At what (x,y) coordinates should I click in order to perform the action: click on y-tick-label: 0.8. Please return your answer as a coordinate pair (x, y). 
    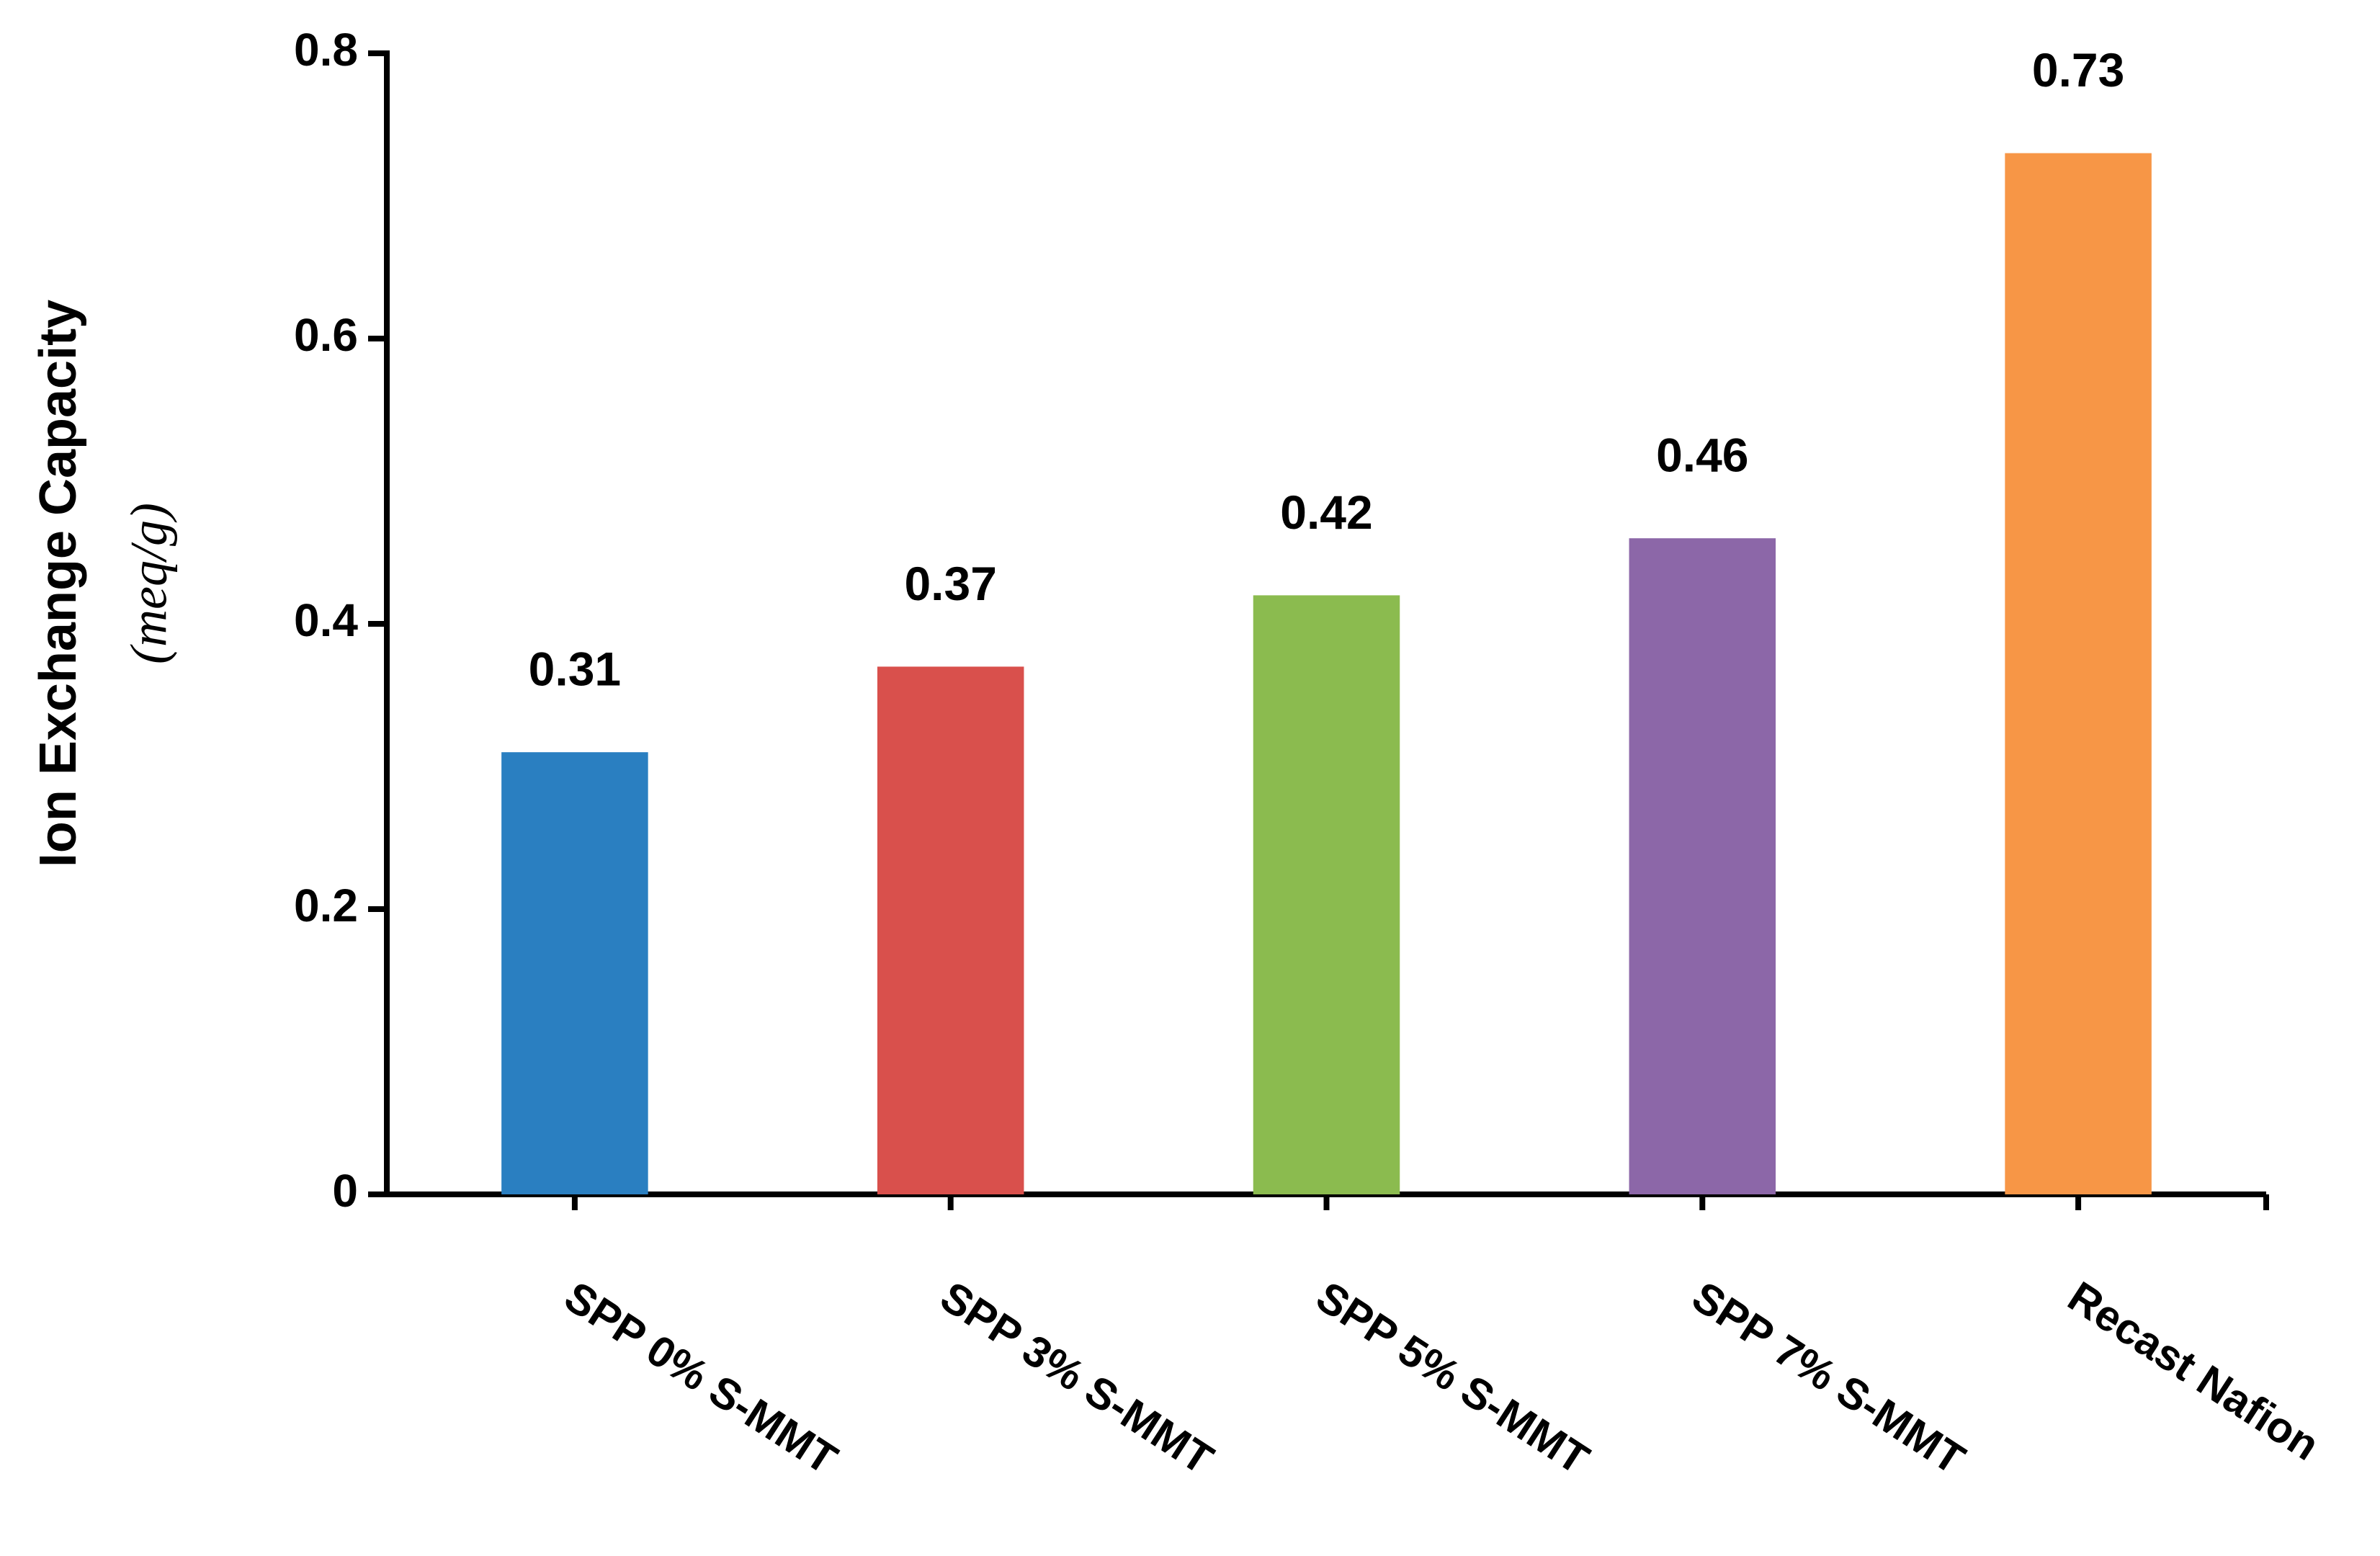
    Looking at the image, I should click on (326, 50).